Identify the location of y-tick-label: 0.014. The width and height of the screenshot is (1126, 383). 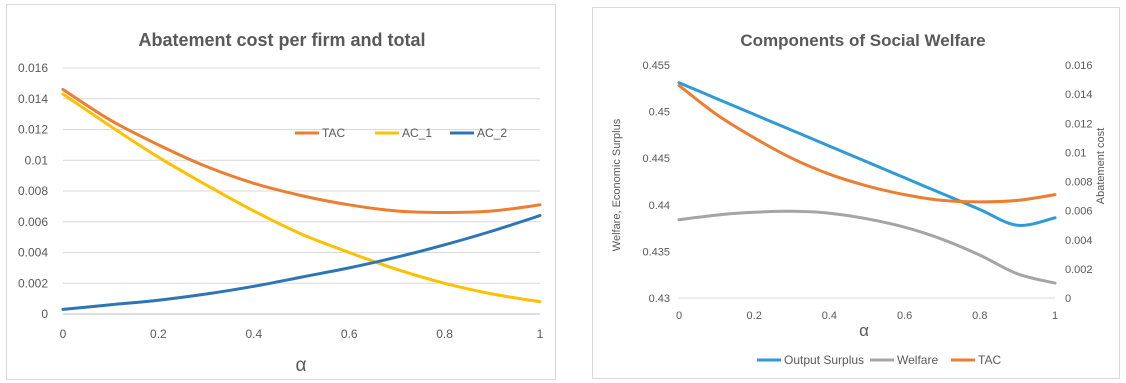
(33, 99).